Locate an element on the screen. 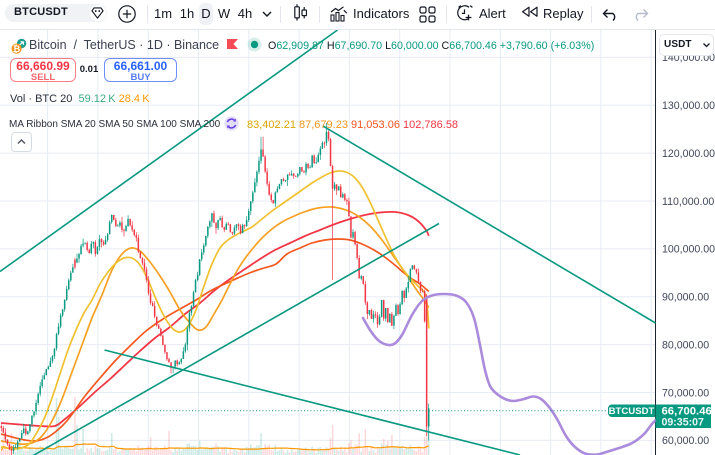  svg-text: BTCUSDT is located at coordinates (632, 411).